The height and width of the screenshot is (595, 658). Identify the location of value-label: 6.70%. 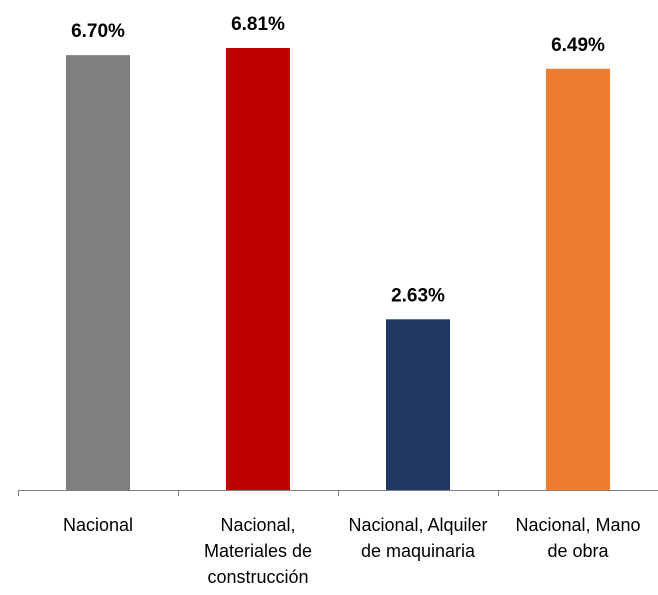
(98, 31).